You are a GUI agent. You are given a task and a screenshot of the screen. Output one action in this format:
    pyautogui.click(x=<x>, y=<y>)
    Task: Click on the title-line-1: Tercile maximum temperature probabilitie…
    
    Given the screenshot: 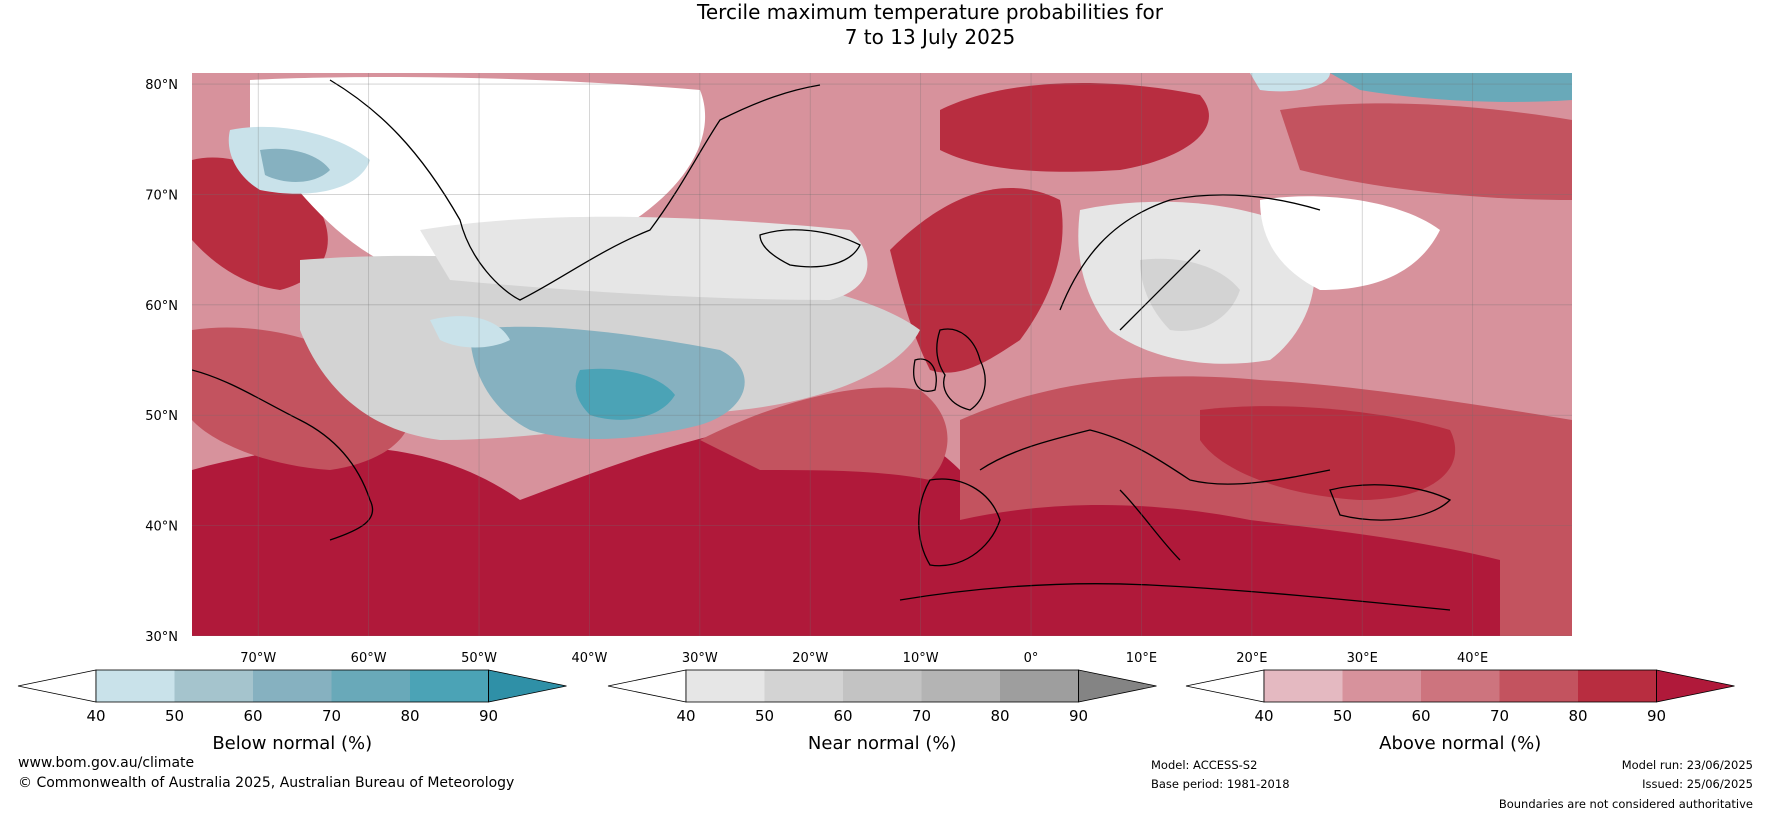 What is the action you would take?
    pyautogui.click(x=930, y=12)
    